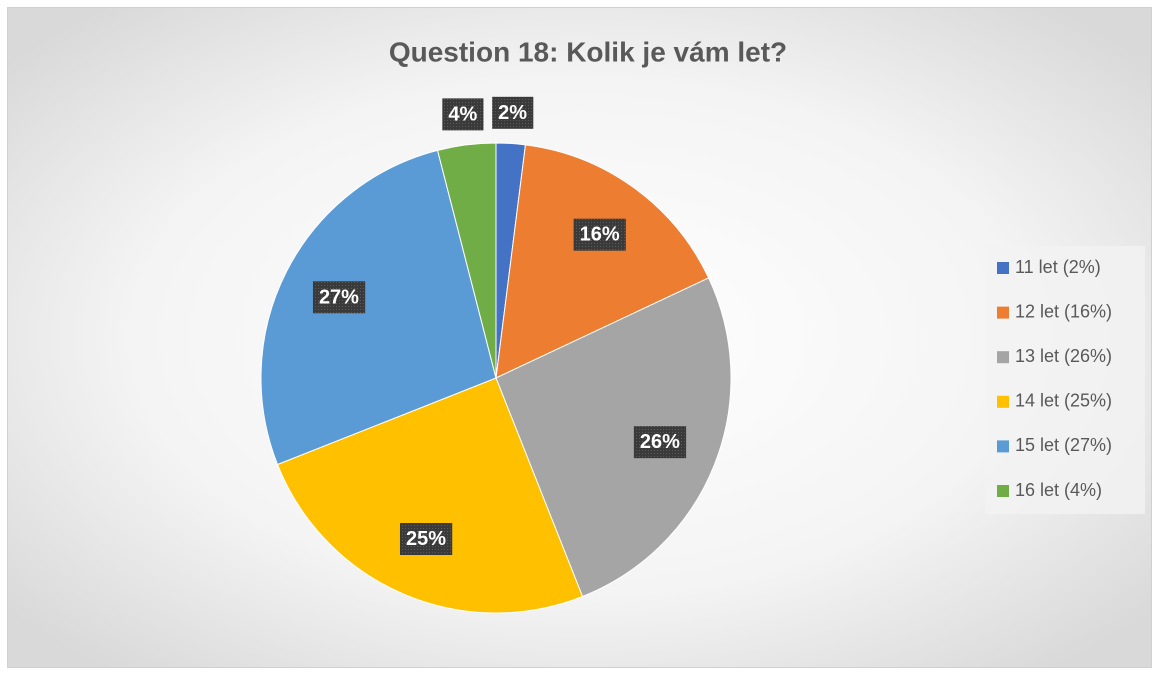 The height and width of the screenshot is (675, 1159). I want to click on data-label: 27%, so click(339, 297).